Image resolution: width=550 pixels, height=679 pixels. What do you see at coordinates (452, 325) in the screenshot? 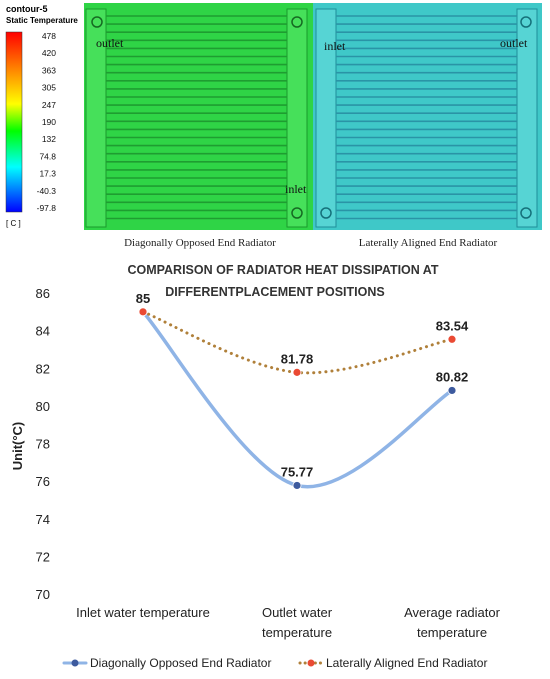
I see `data-label: 83.54` at bounding box center [452, 325].